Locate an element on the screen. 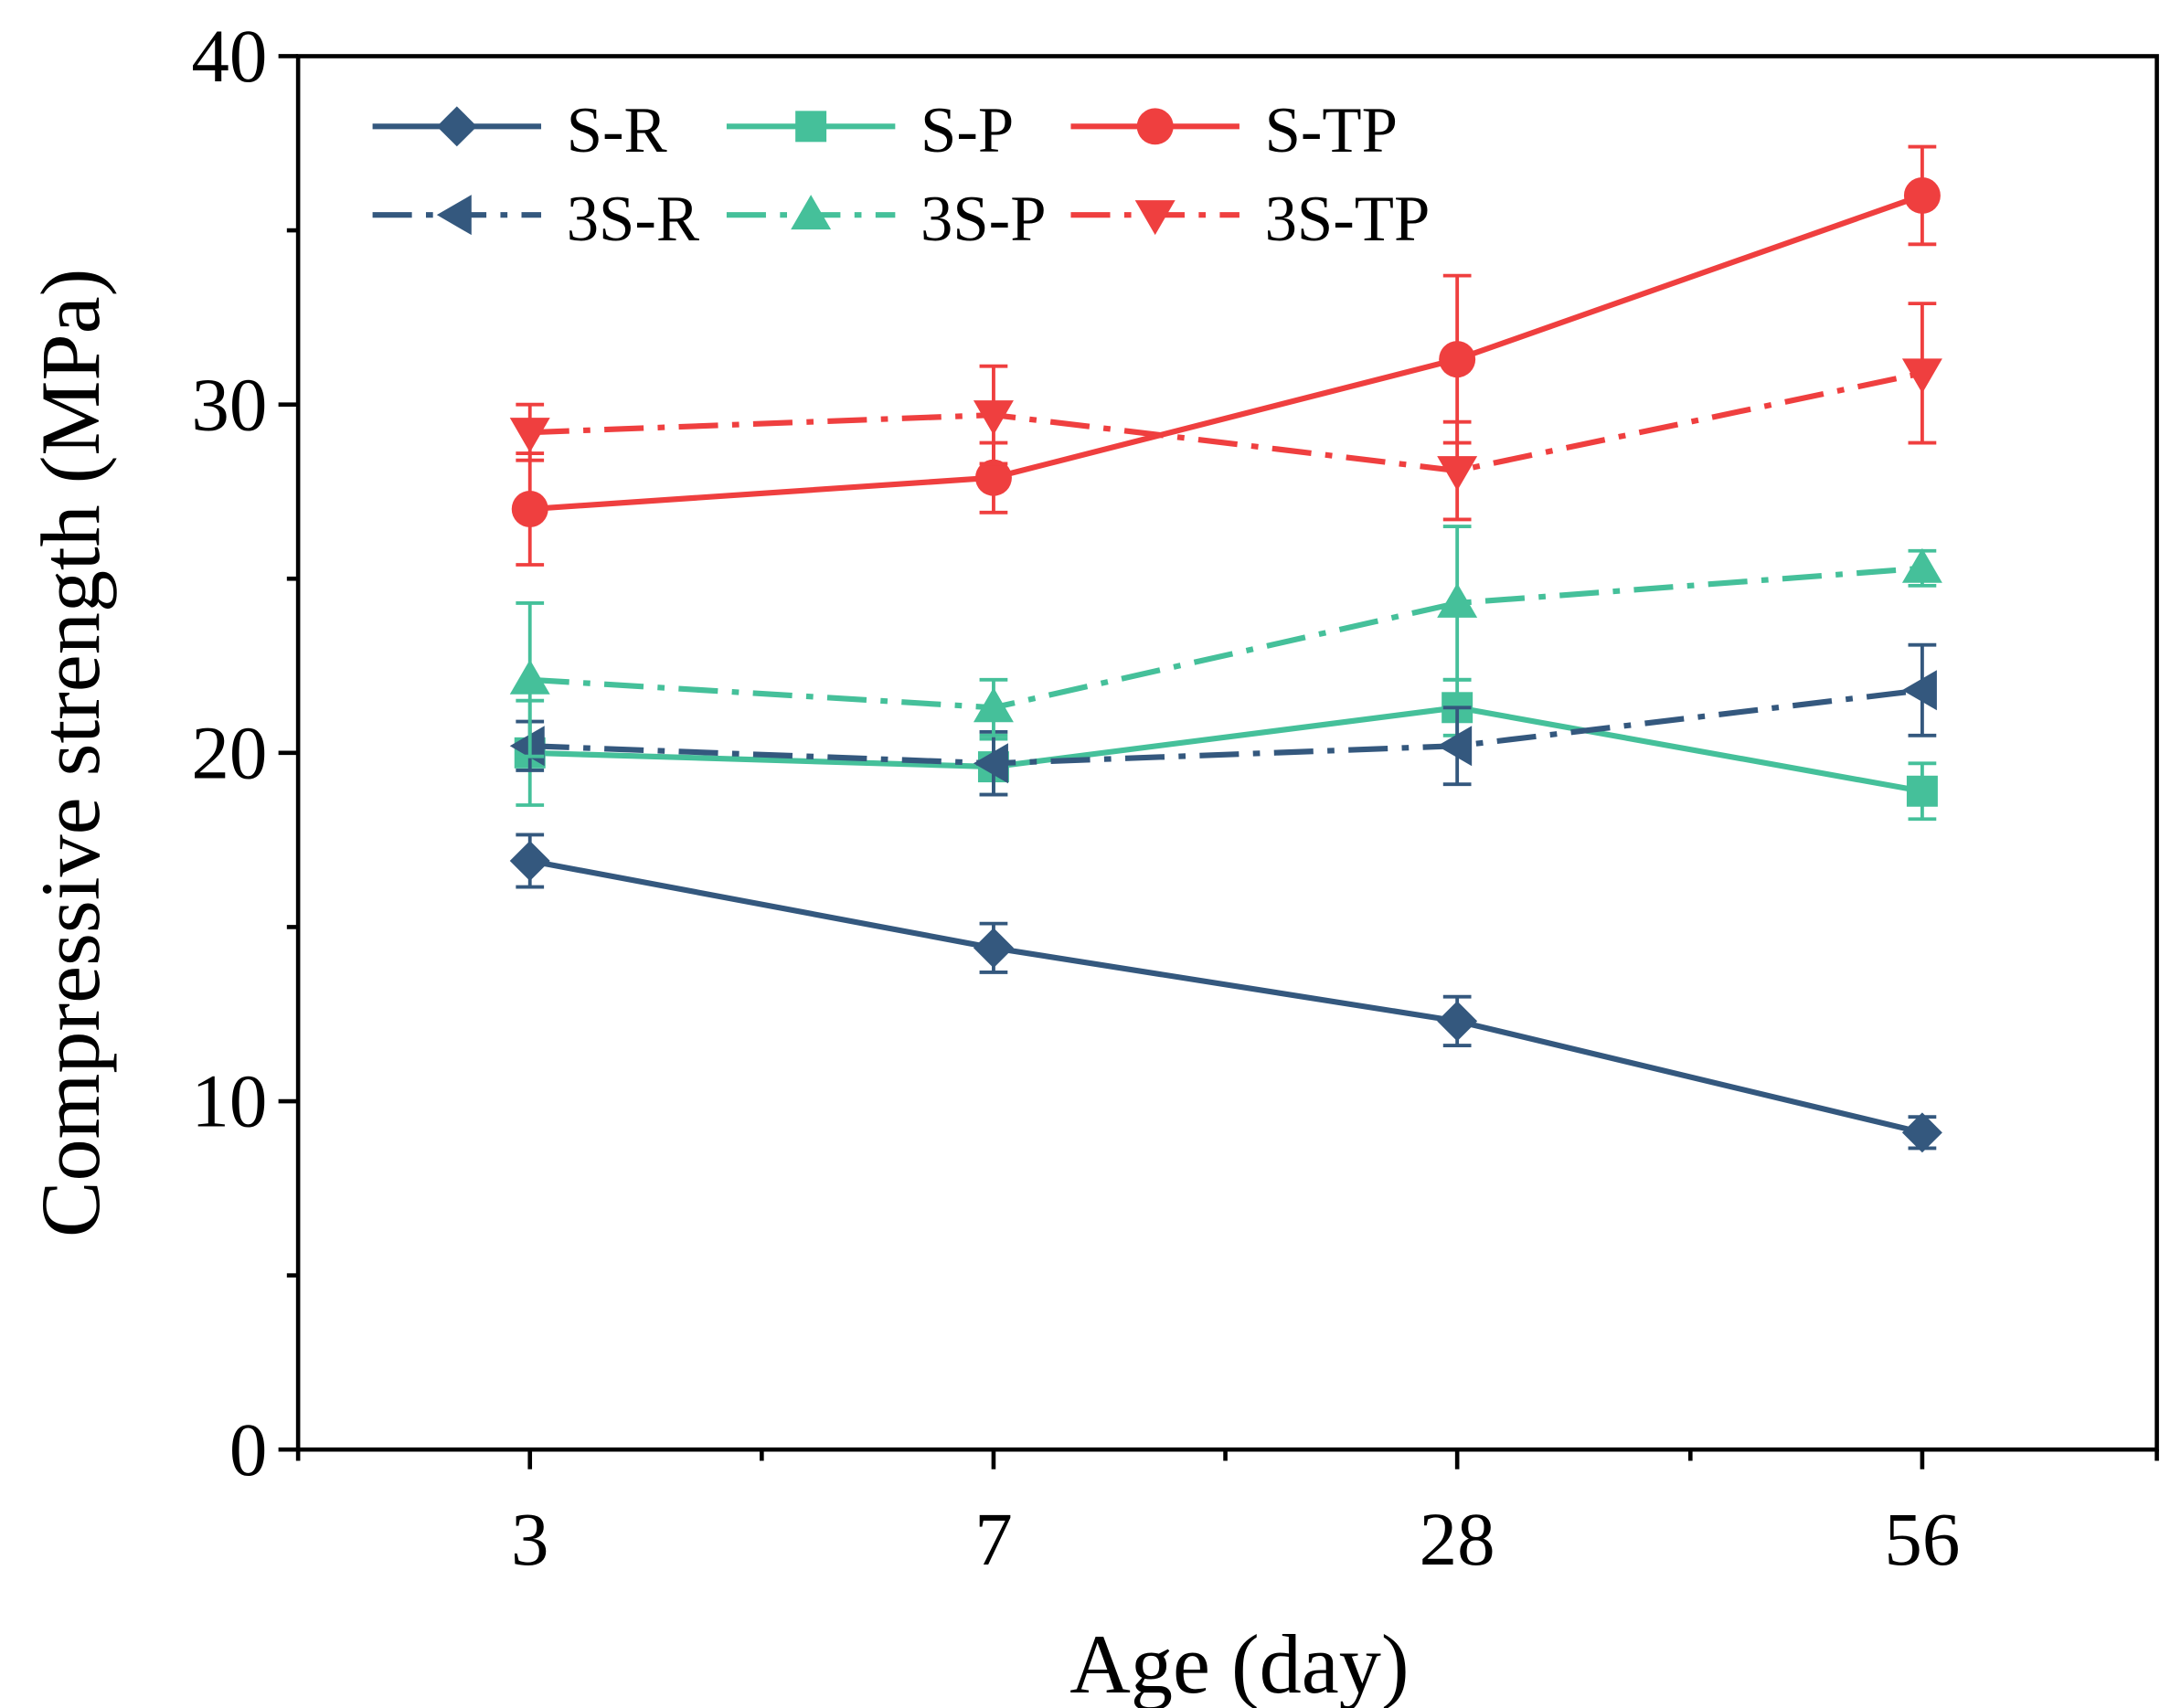 This screenshot has width=2181, height=1708. legend-label: S-TP is located at coordinates (1331, 130).